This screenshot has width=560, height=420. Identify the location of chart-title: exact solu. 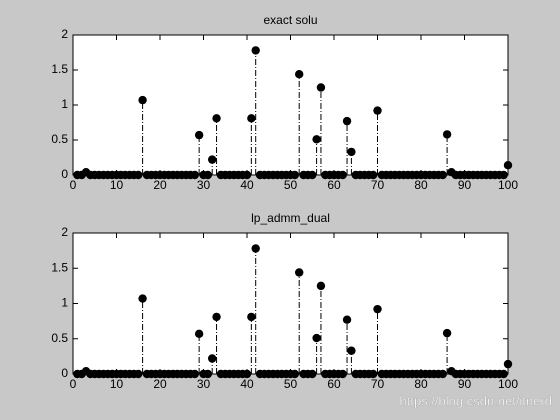
(290, 20).